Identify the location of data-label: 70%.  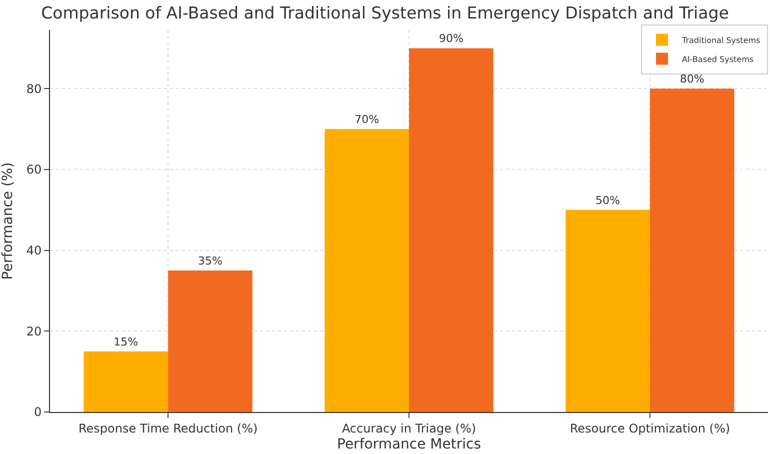
(367, 119).